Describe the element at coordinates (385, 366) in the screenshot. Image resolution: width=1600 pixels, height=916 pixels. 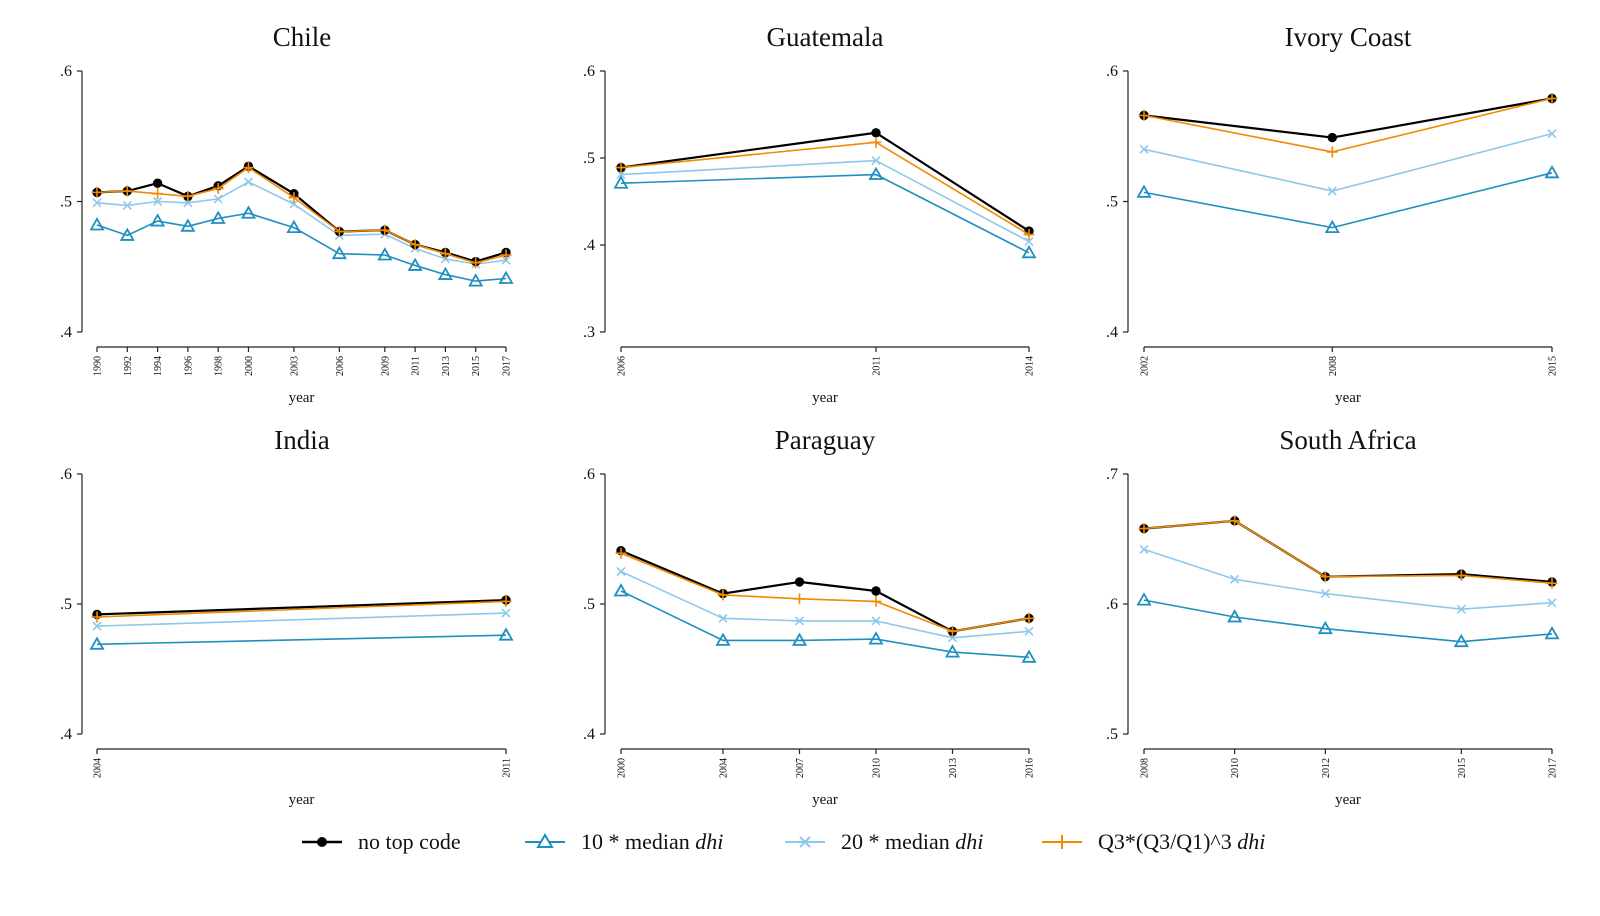
I see `x-tick-label: 2009` at that location.